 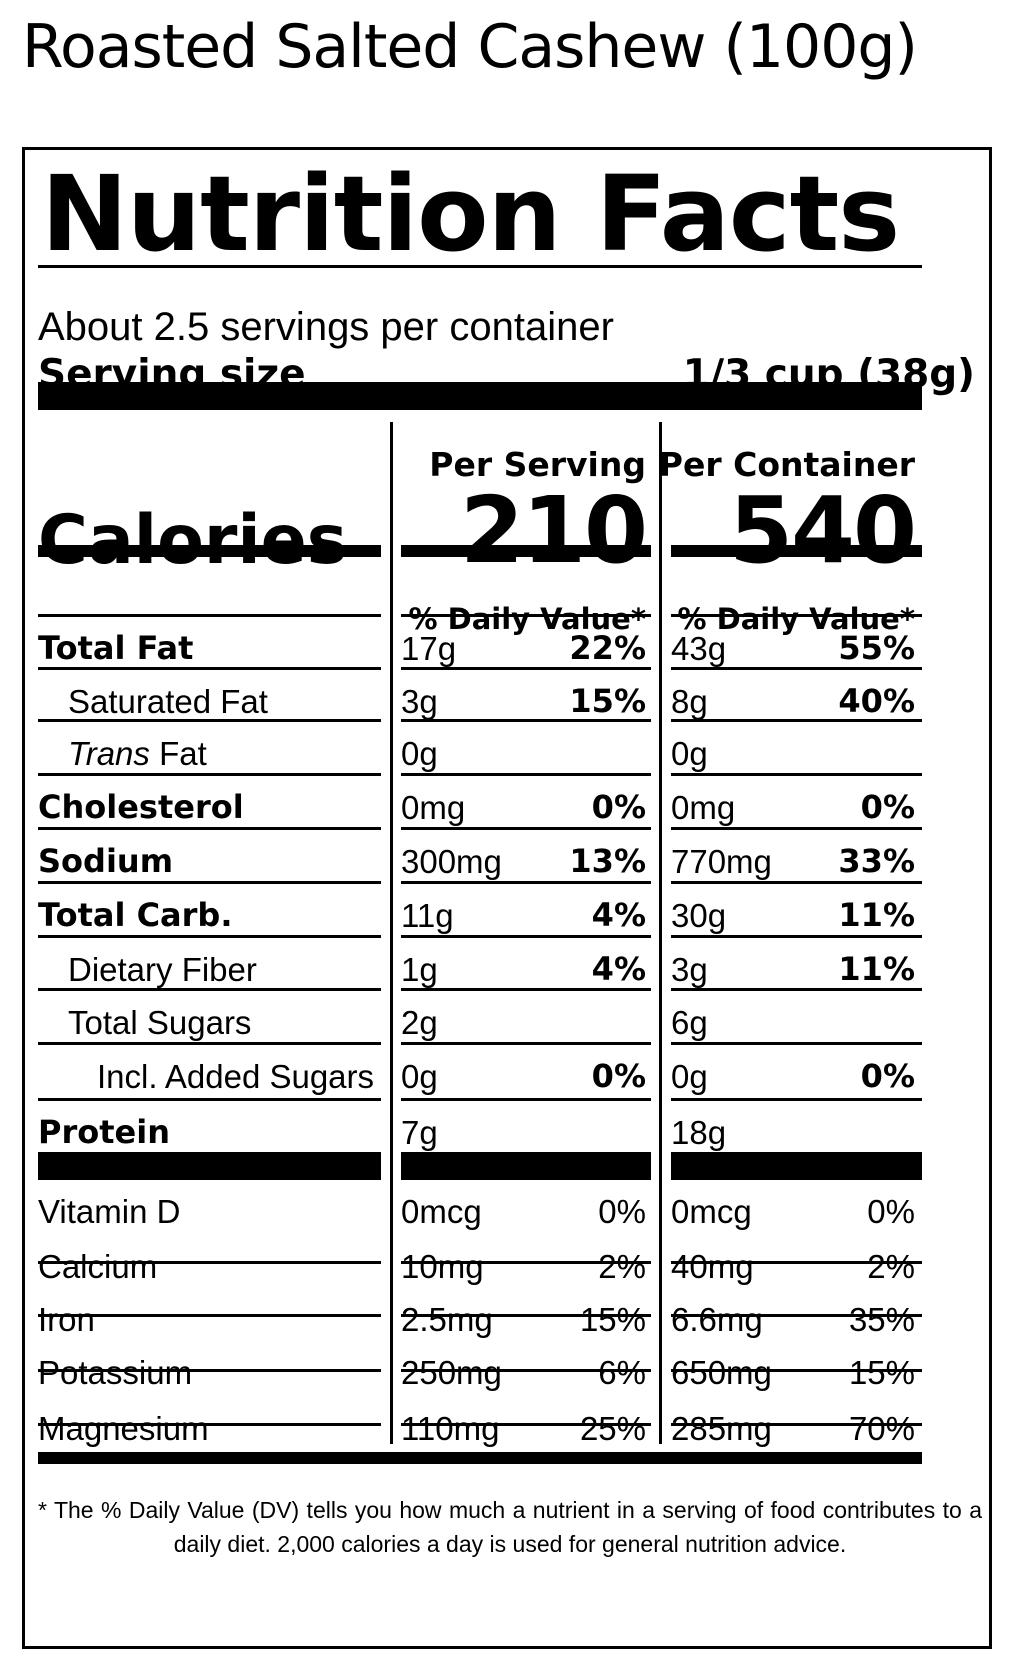 What do you see at coordinates (450, 1428) in the screenshot?
I see `serving-amount: 110mg` at bounding box center [450, 1428].